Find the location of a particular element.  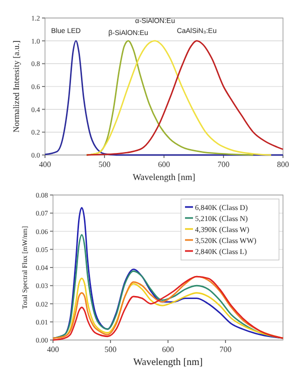

y-axis-title: Normalized Intensity [a.u.] is located at coordinates (16, 86).